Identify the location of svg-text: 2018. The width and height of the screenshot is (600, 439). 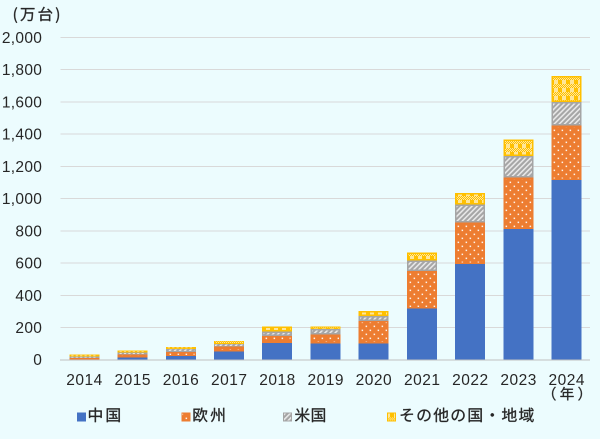
(277, 380).